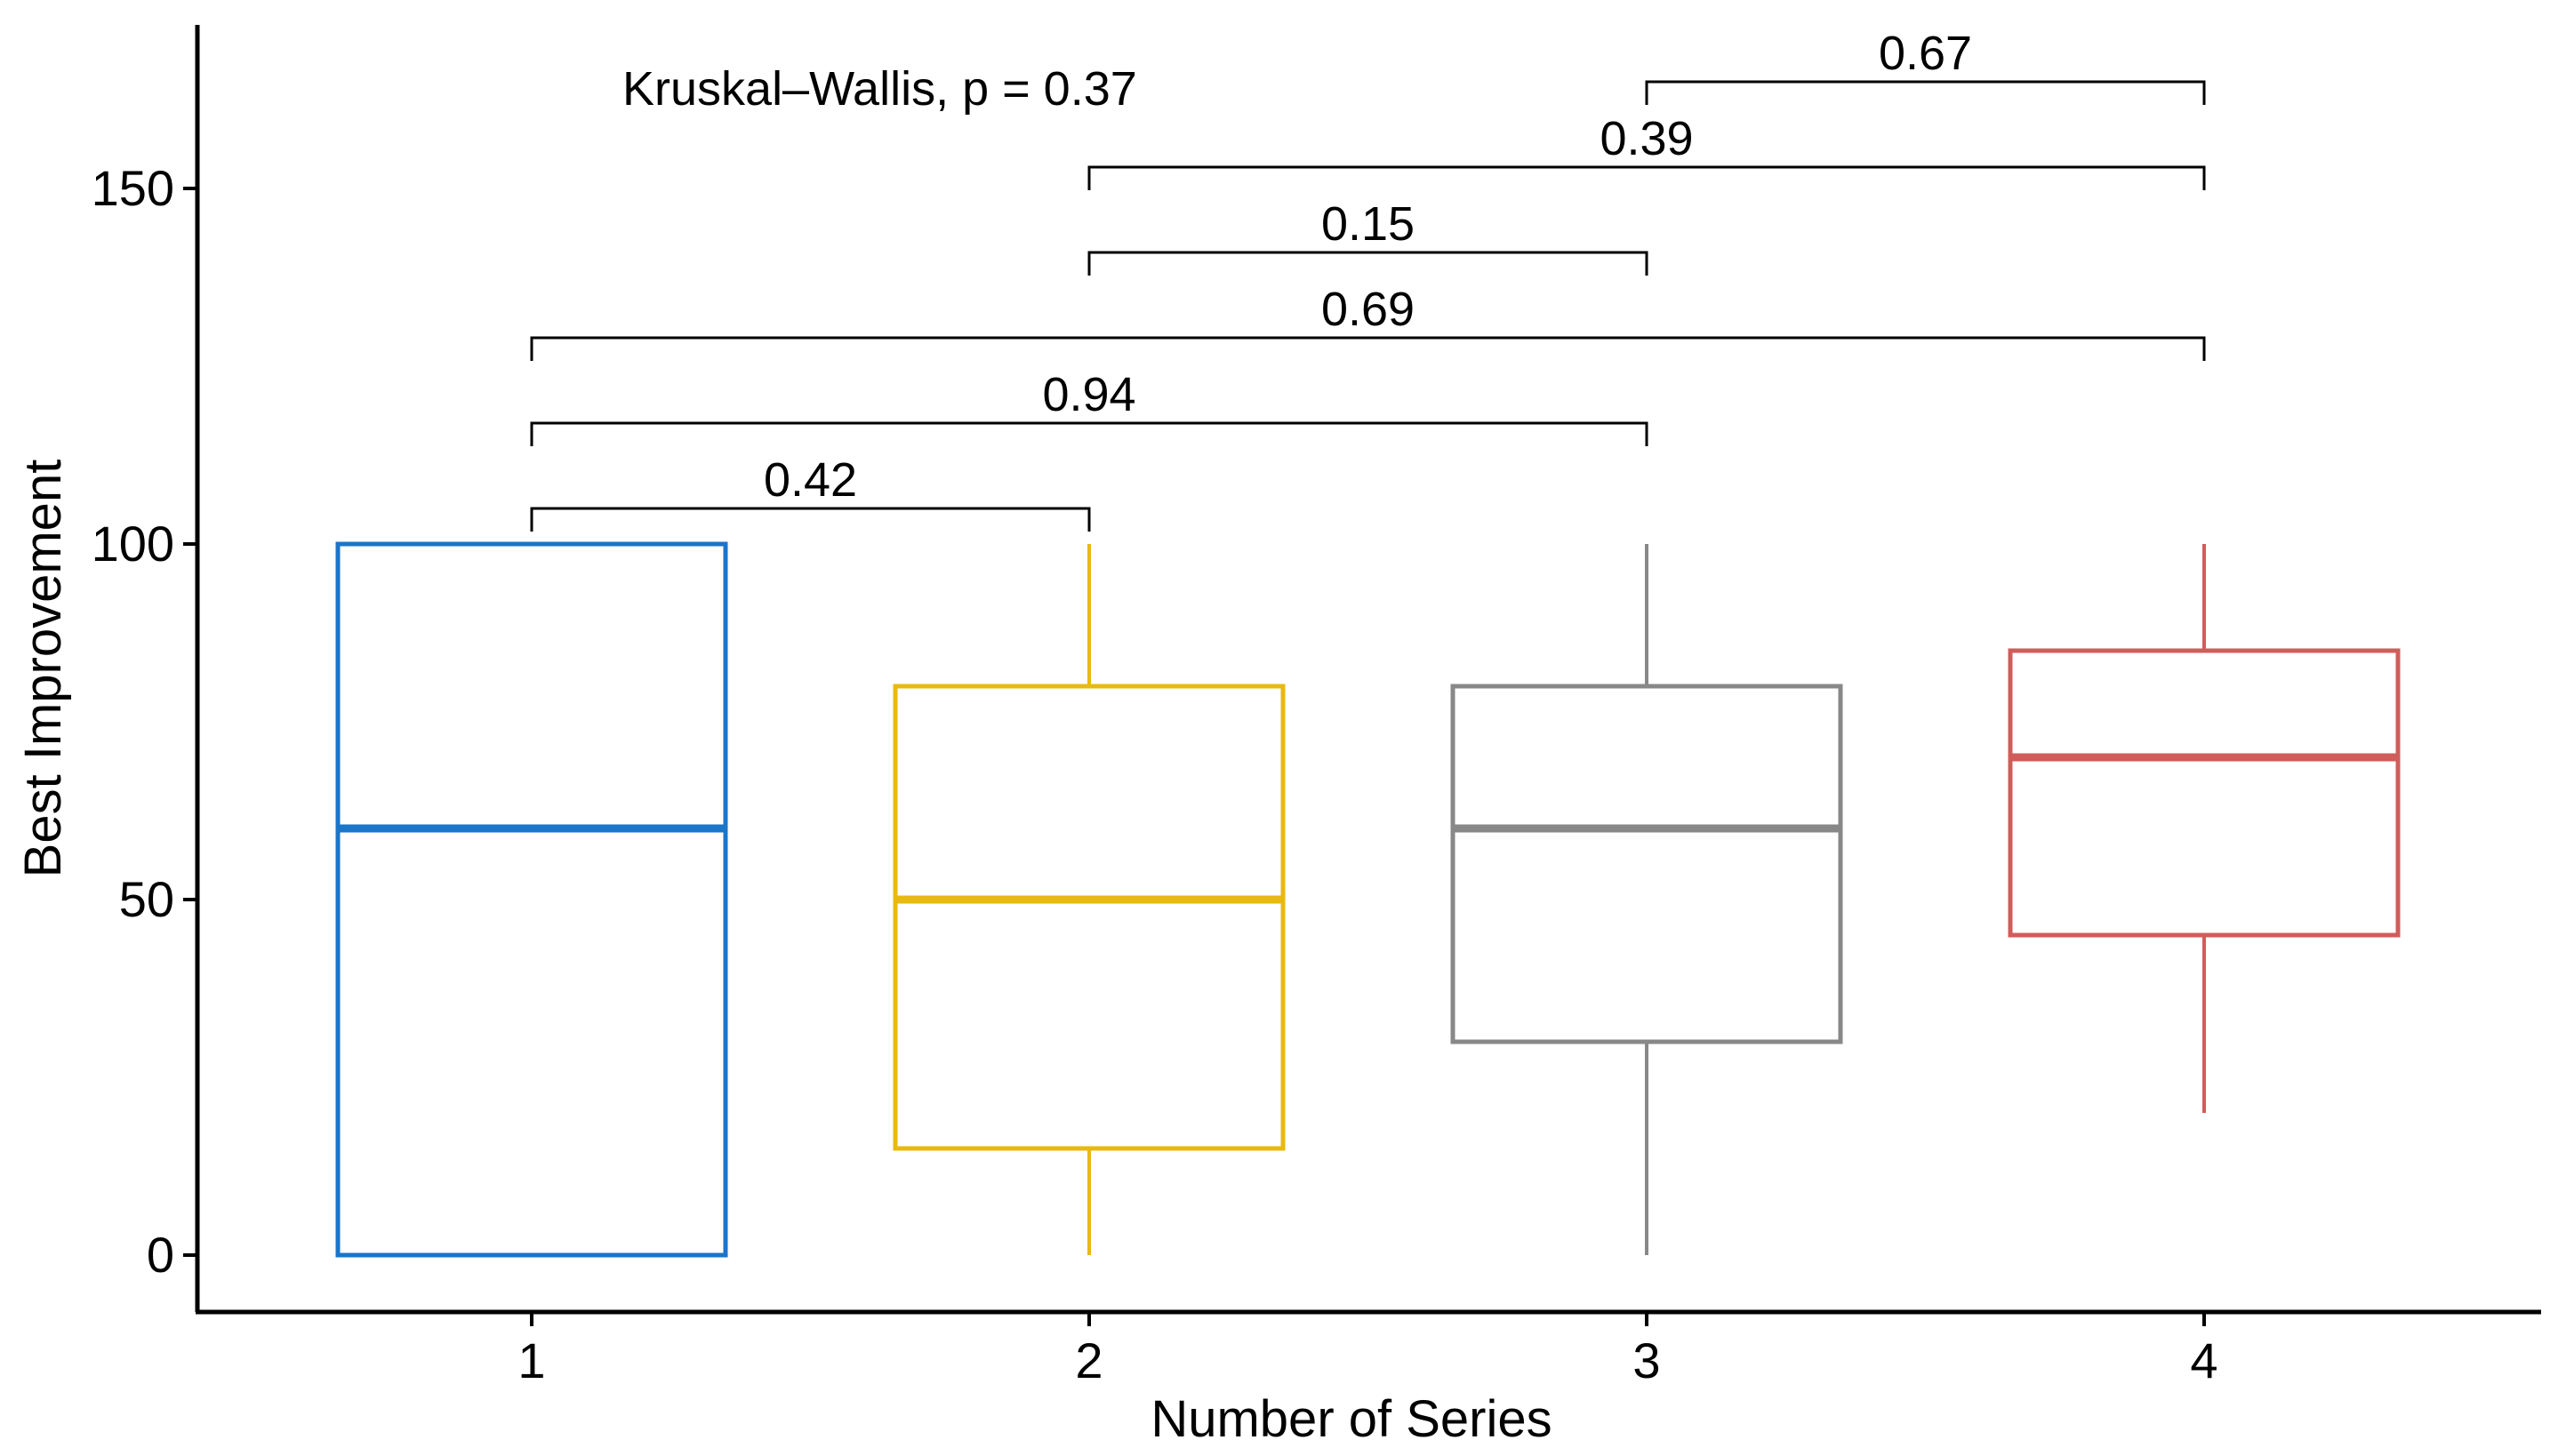  What do you see at coordinates (1351, 1419) in the screenshot?
I see `x-axis-title: Number of Series` at bounding box center [1351, 1419].